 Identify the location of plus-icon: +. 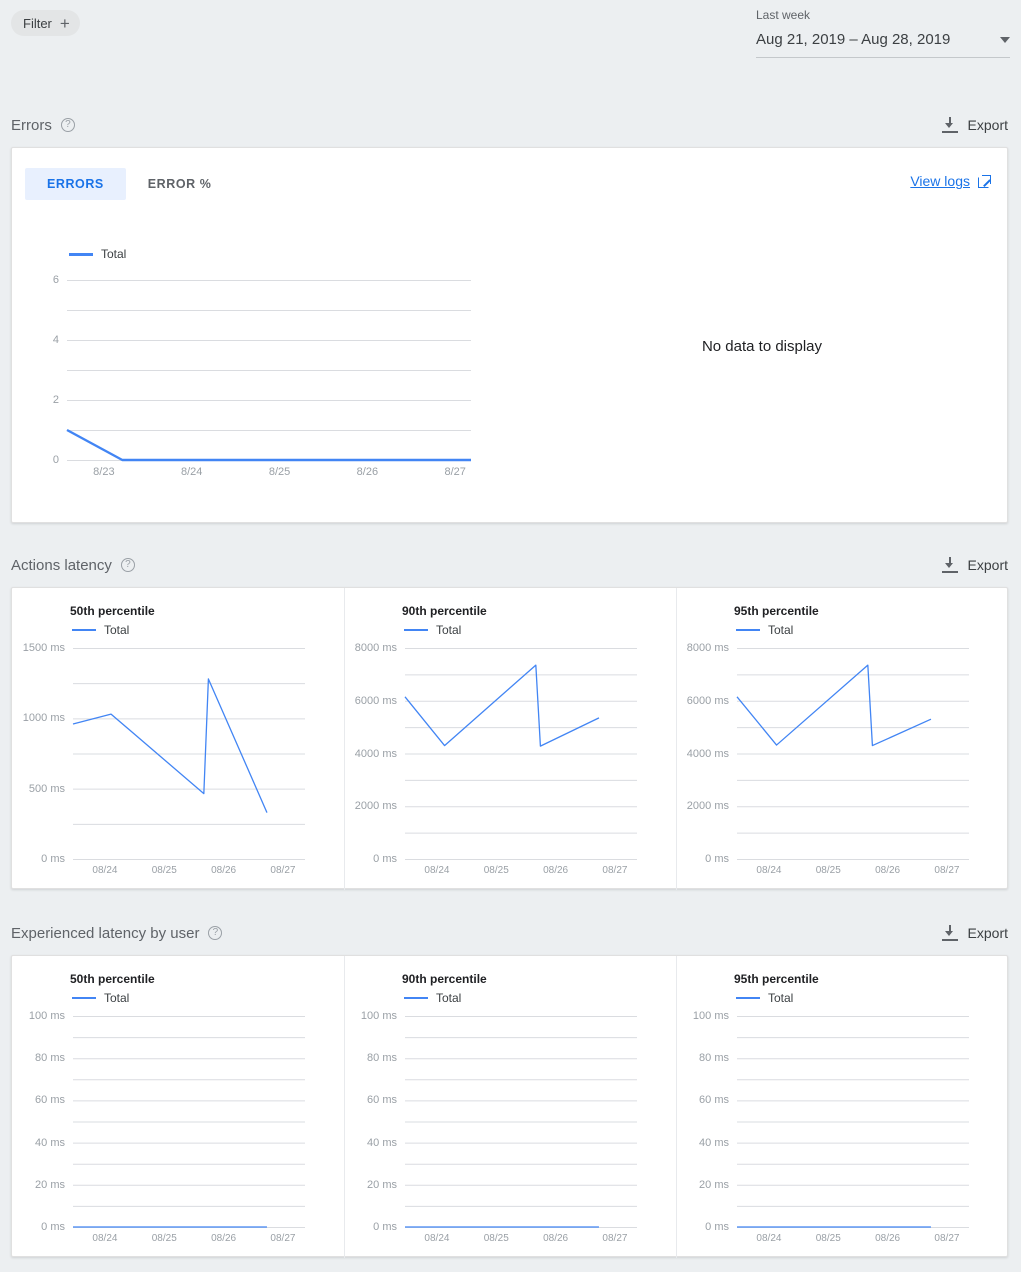
(64, 23).